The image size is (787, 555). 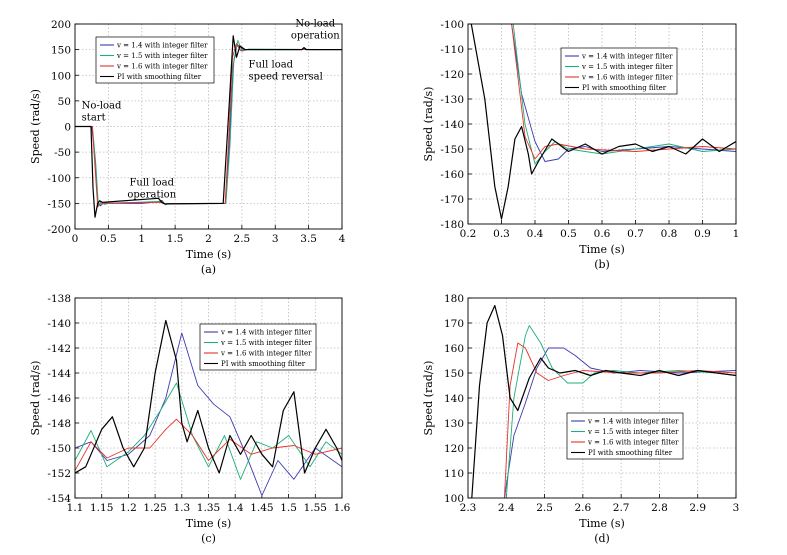 I want to click on panel-label: (a), so click(x=208, y=269).